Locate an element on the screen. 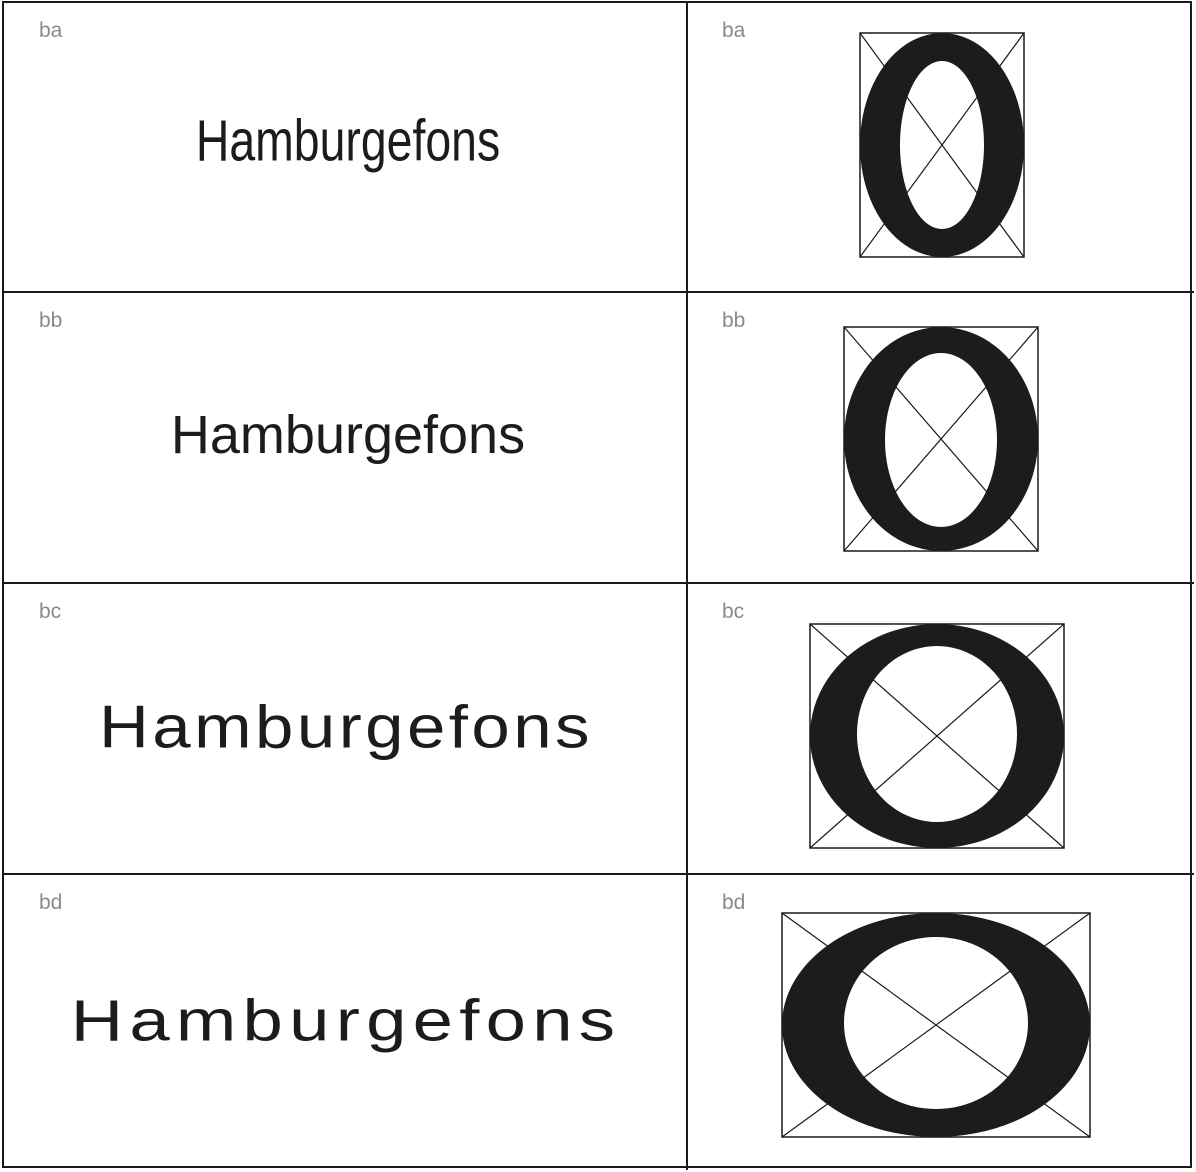  letter-o-cell-ba: ba is located at coordinates (941, 148).